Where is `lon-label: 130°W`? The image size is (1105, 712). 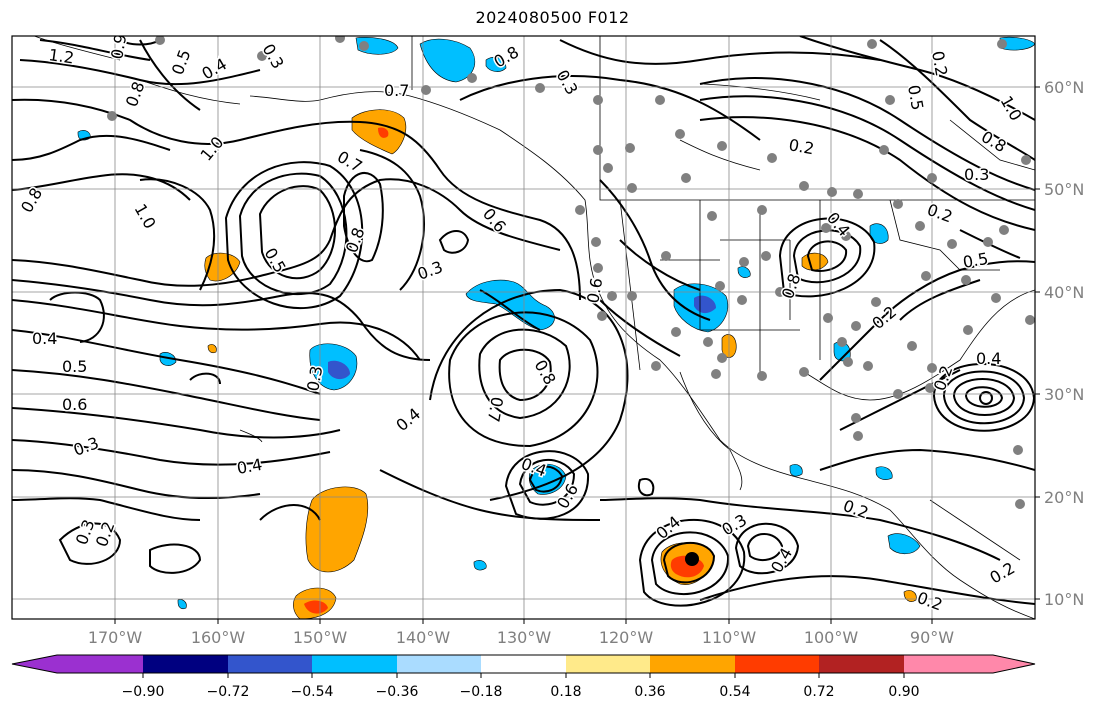 lon-label: 130°W is located at coordinates (524, 637).